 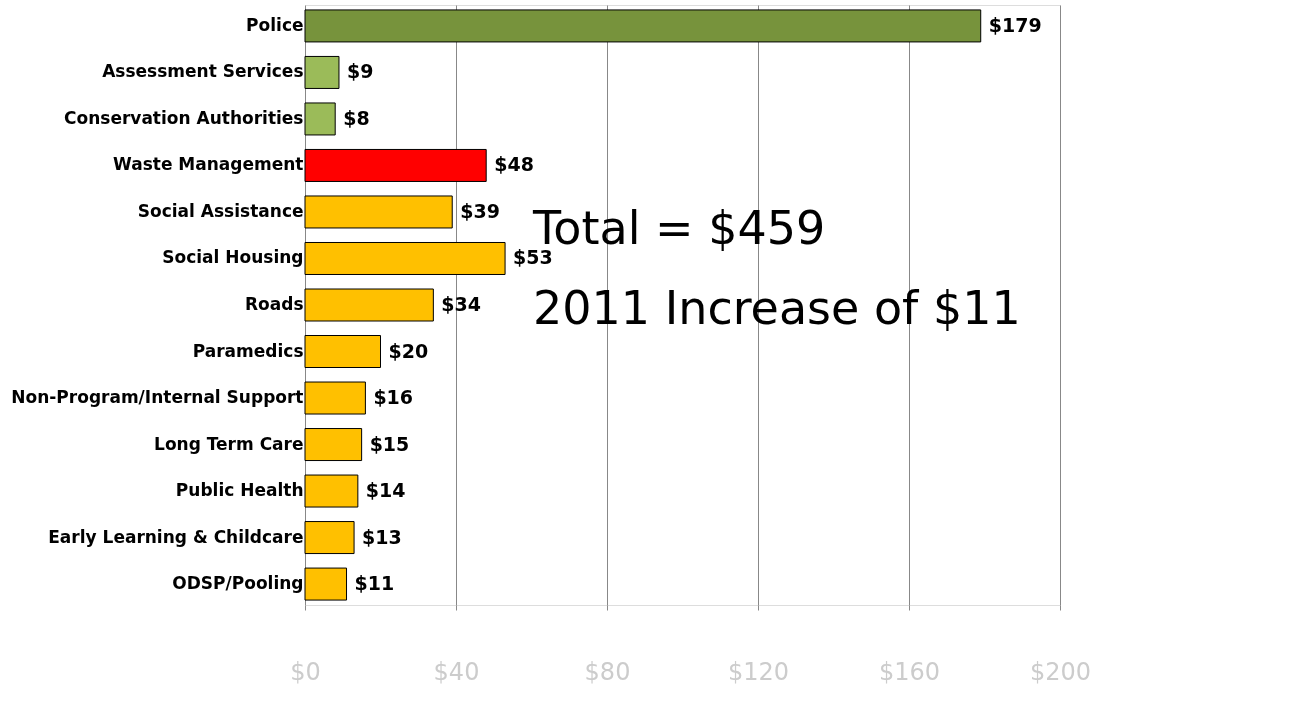 I want to click on y-tick-label: Early Learning & Childcare, so click(x=176, y=536).